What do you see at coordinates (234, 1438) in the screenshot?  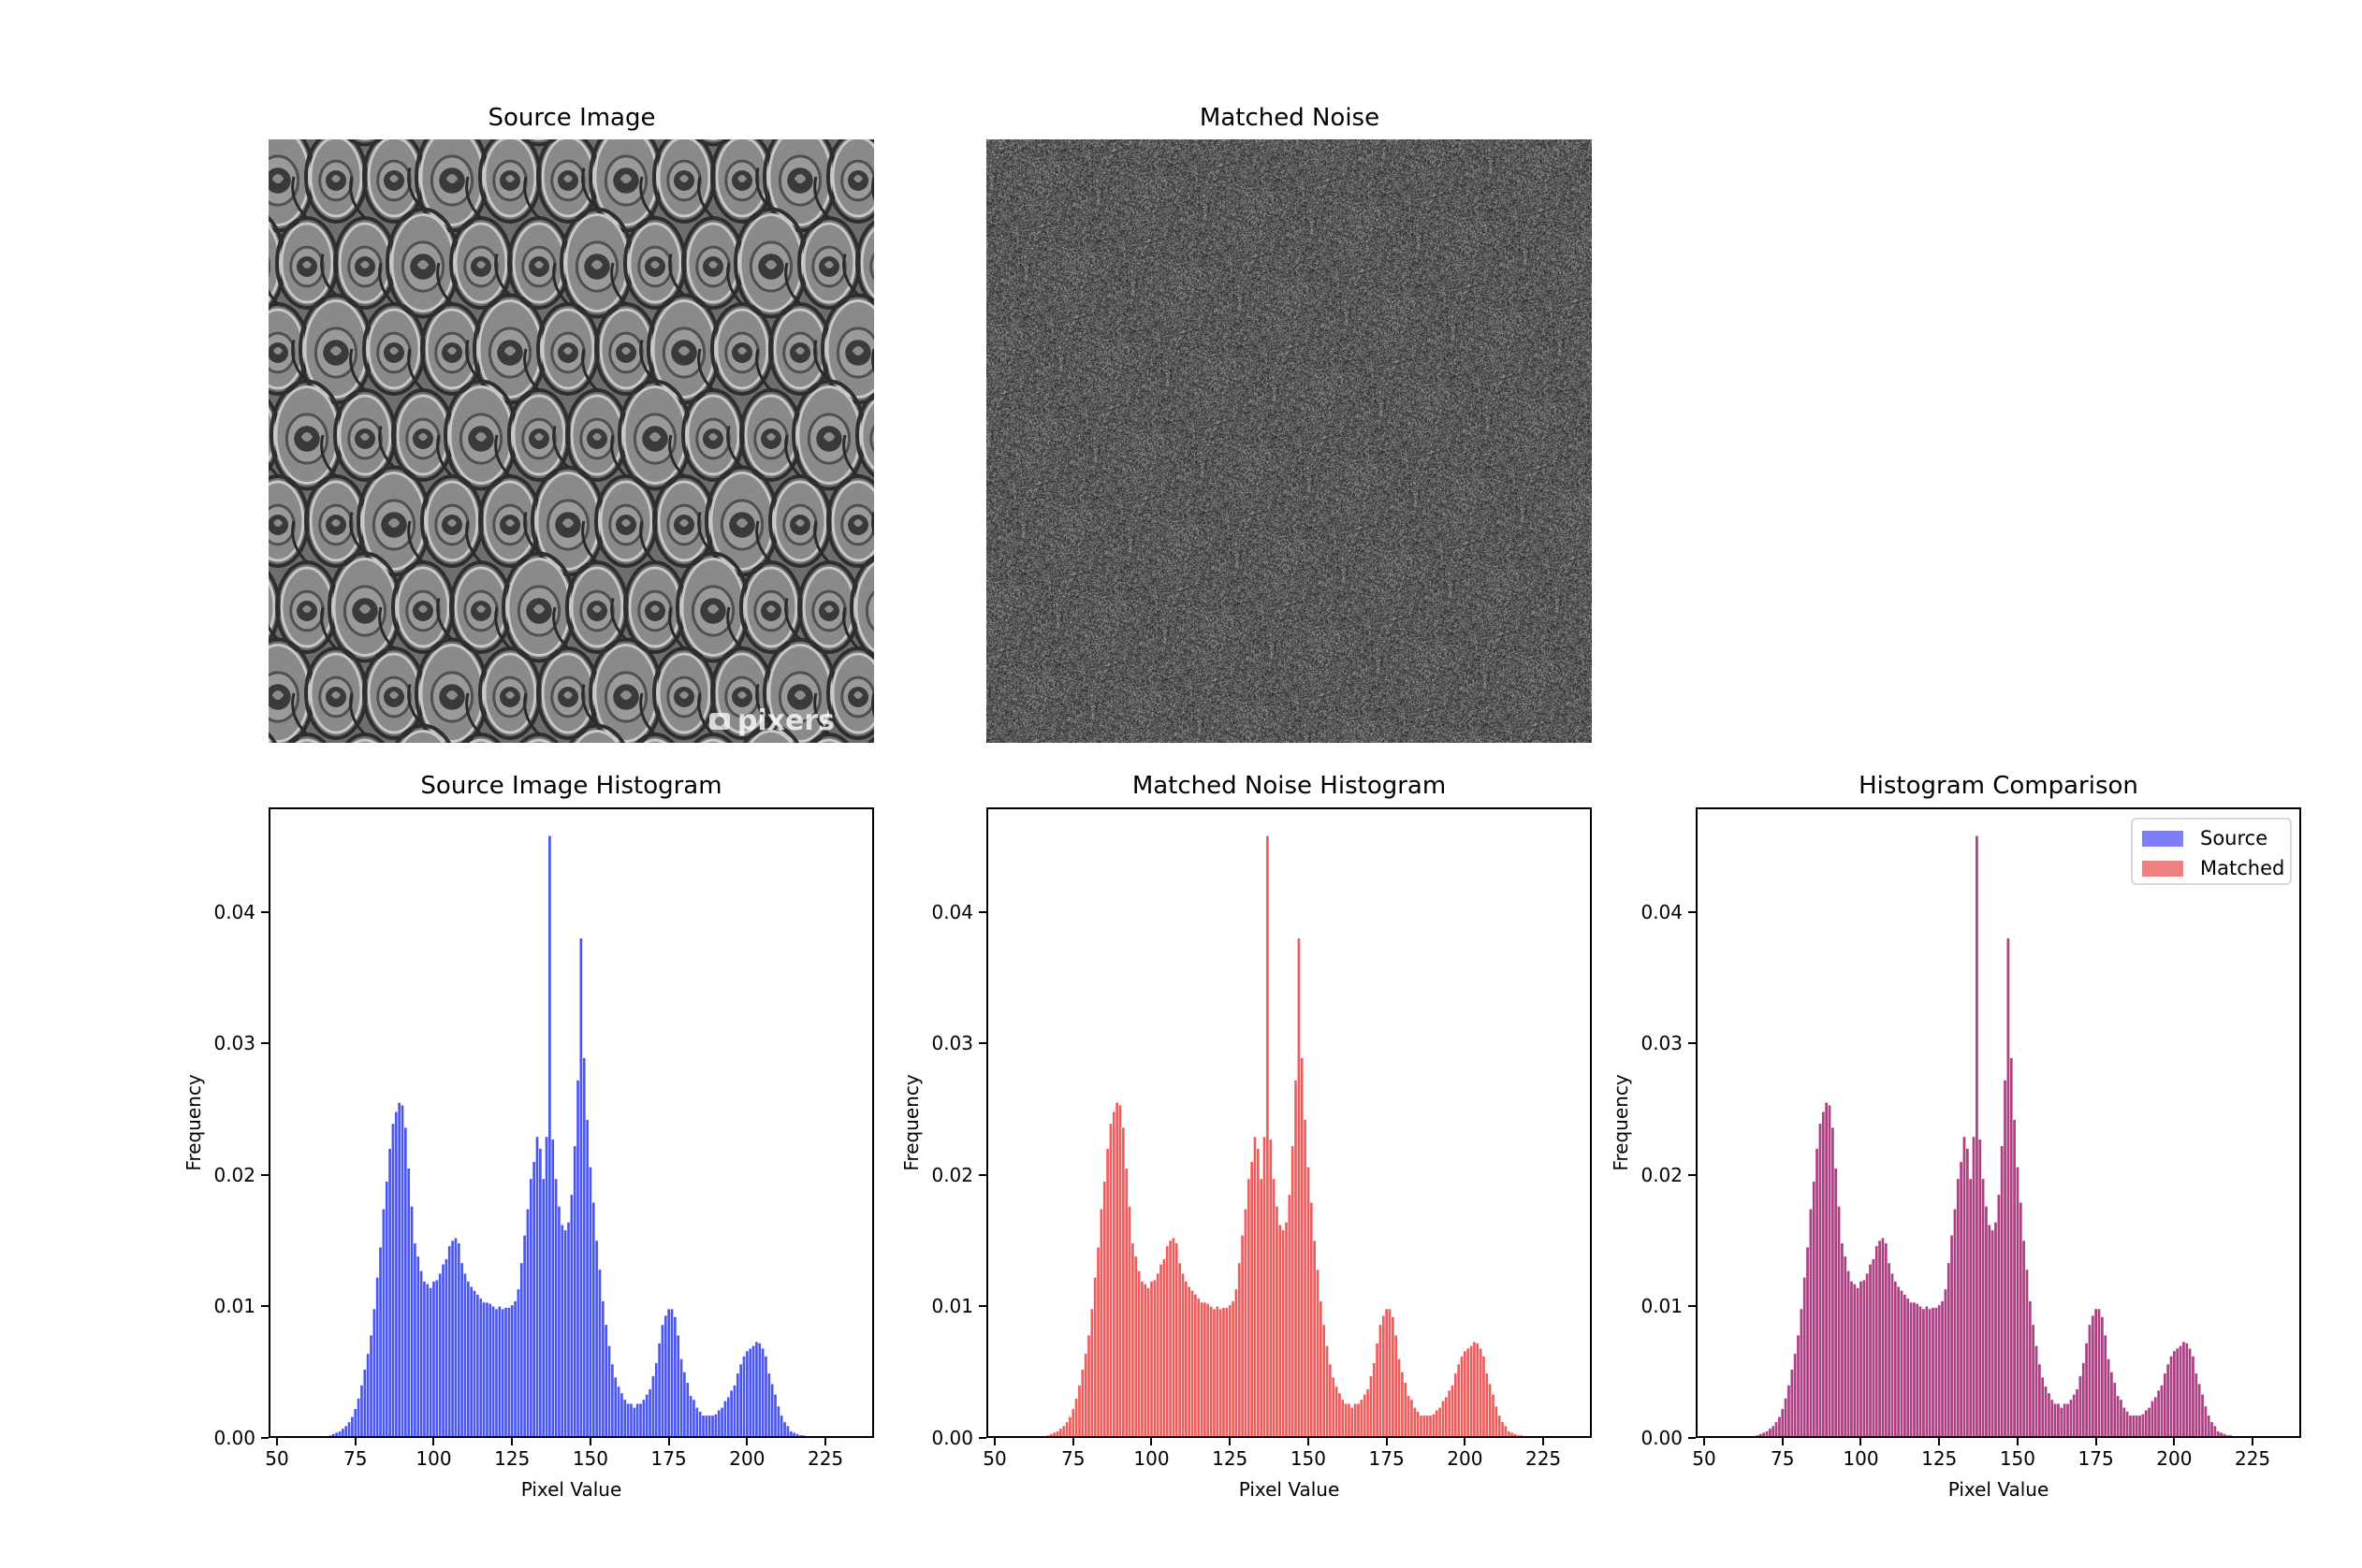 I see `y-tick-label: 0.00` at bounding box center [234, 1438].